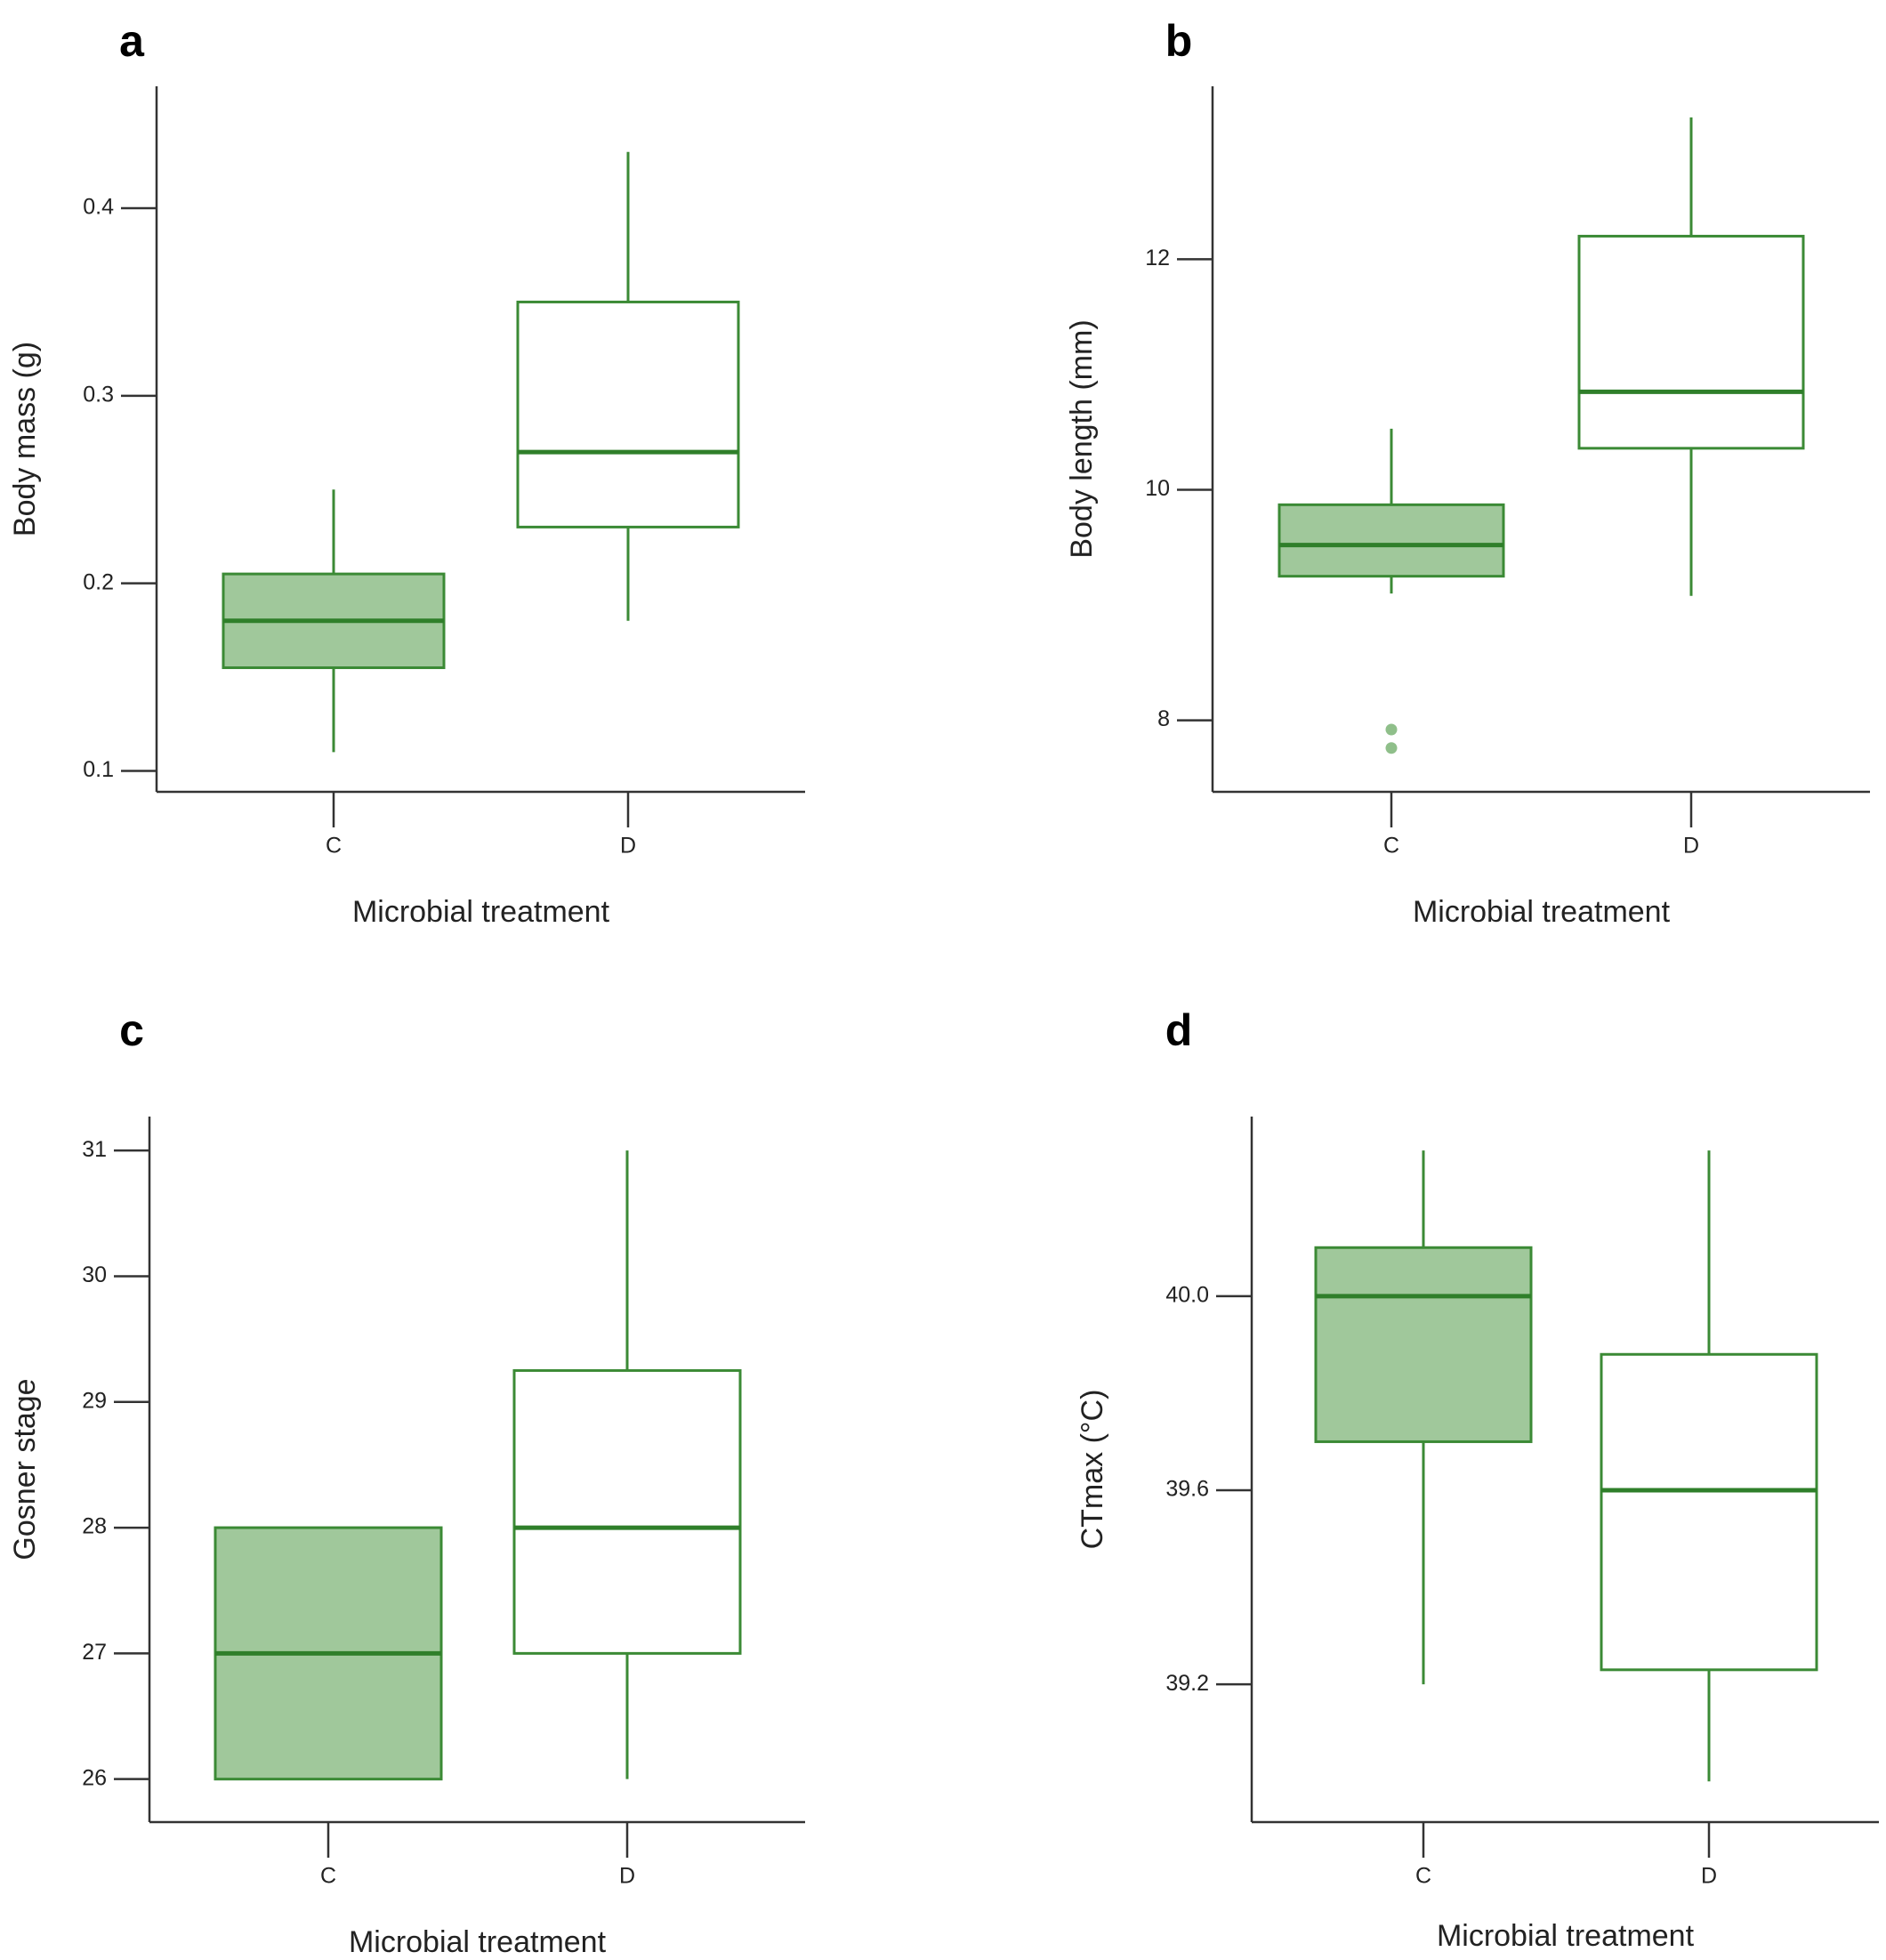 This screenshot has width=1886, height=1960. Describe the element at coordinates (1092, 1470) in the screenshot. I see `y-axis-title: CTmax (°C)` at that location.